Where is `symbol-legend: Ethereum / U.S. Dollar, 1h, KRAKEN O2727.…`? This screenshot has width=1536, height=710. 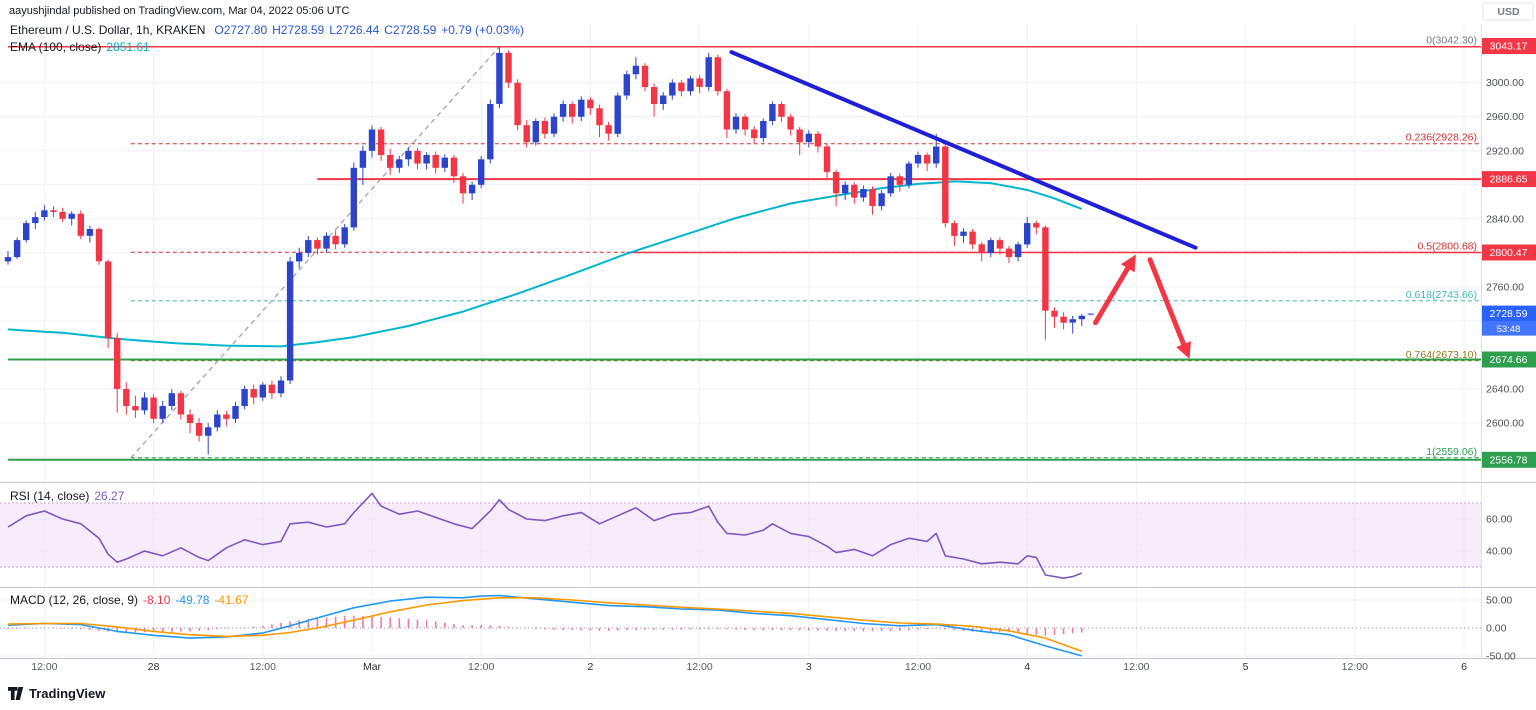
symbol-legend: Ethereum / U.S. Dollar, 1h, KRAKEN O2727.… is located at coordinates (269, 30).